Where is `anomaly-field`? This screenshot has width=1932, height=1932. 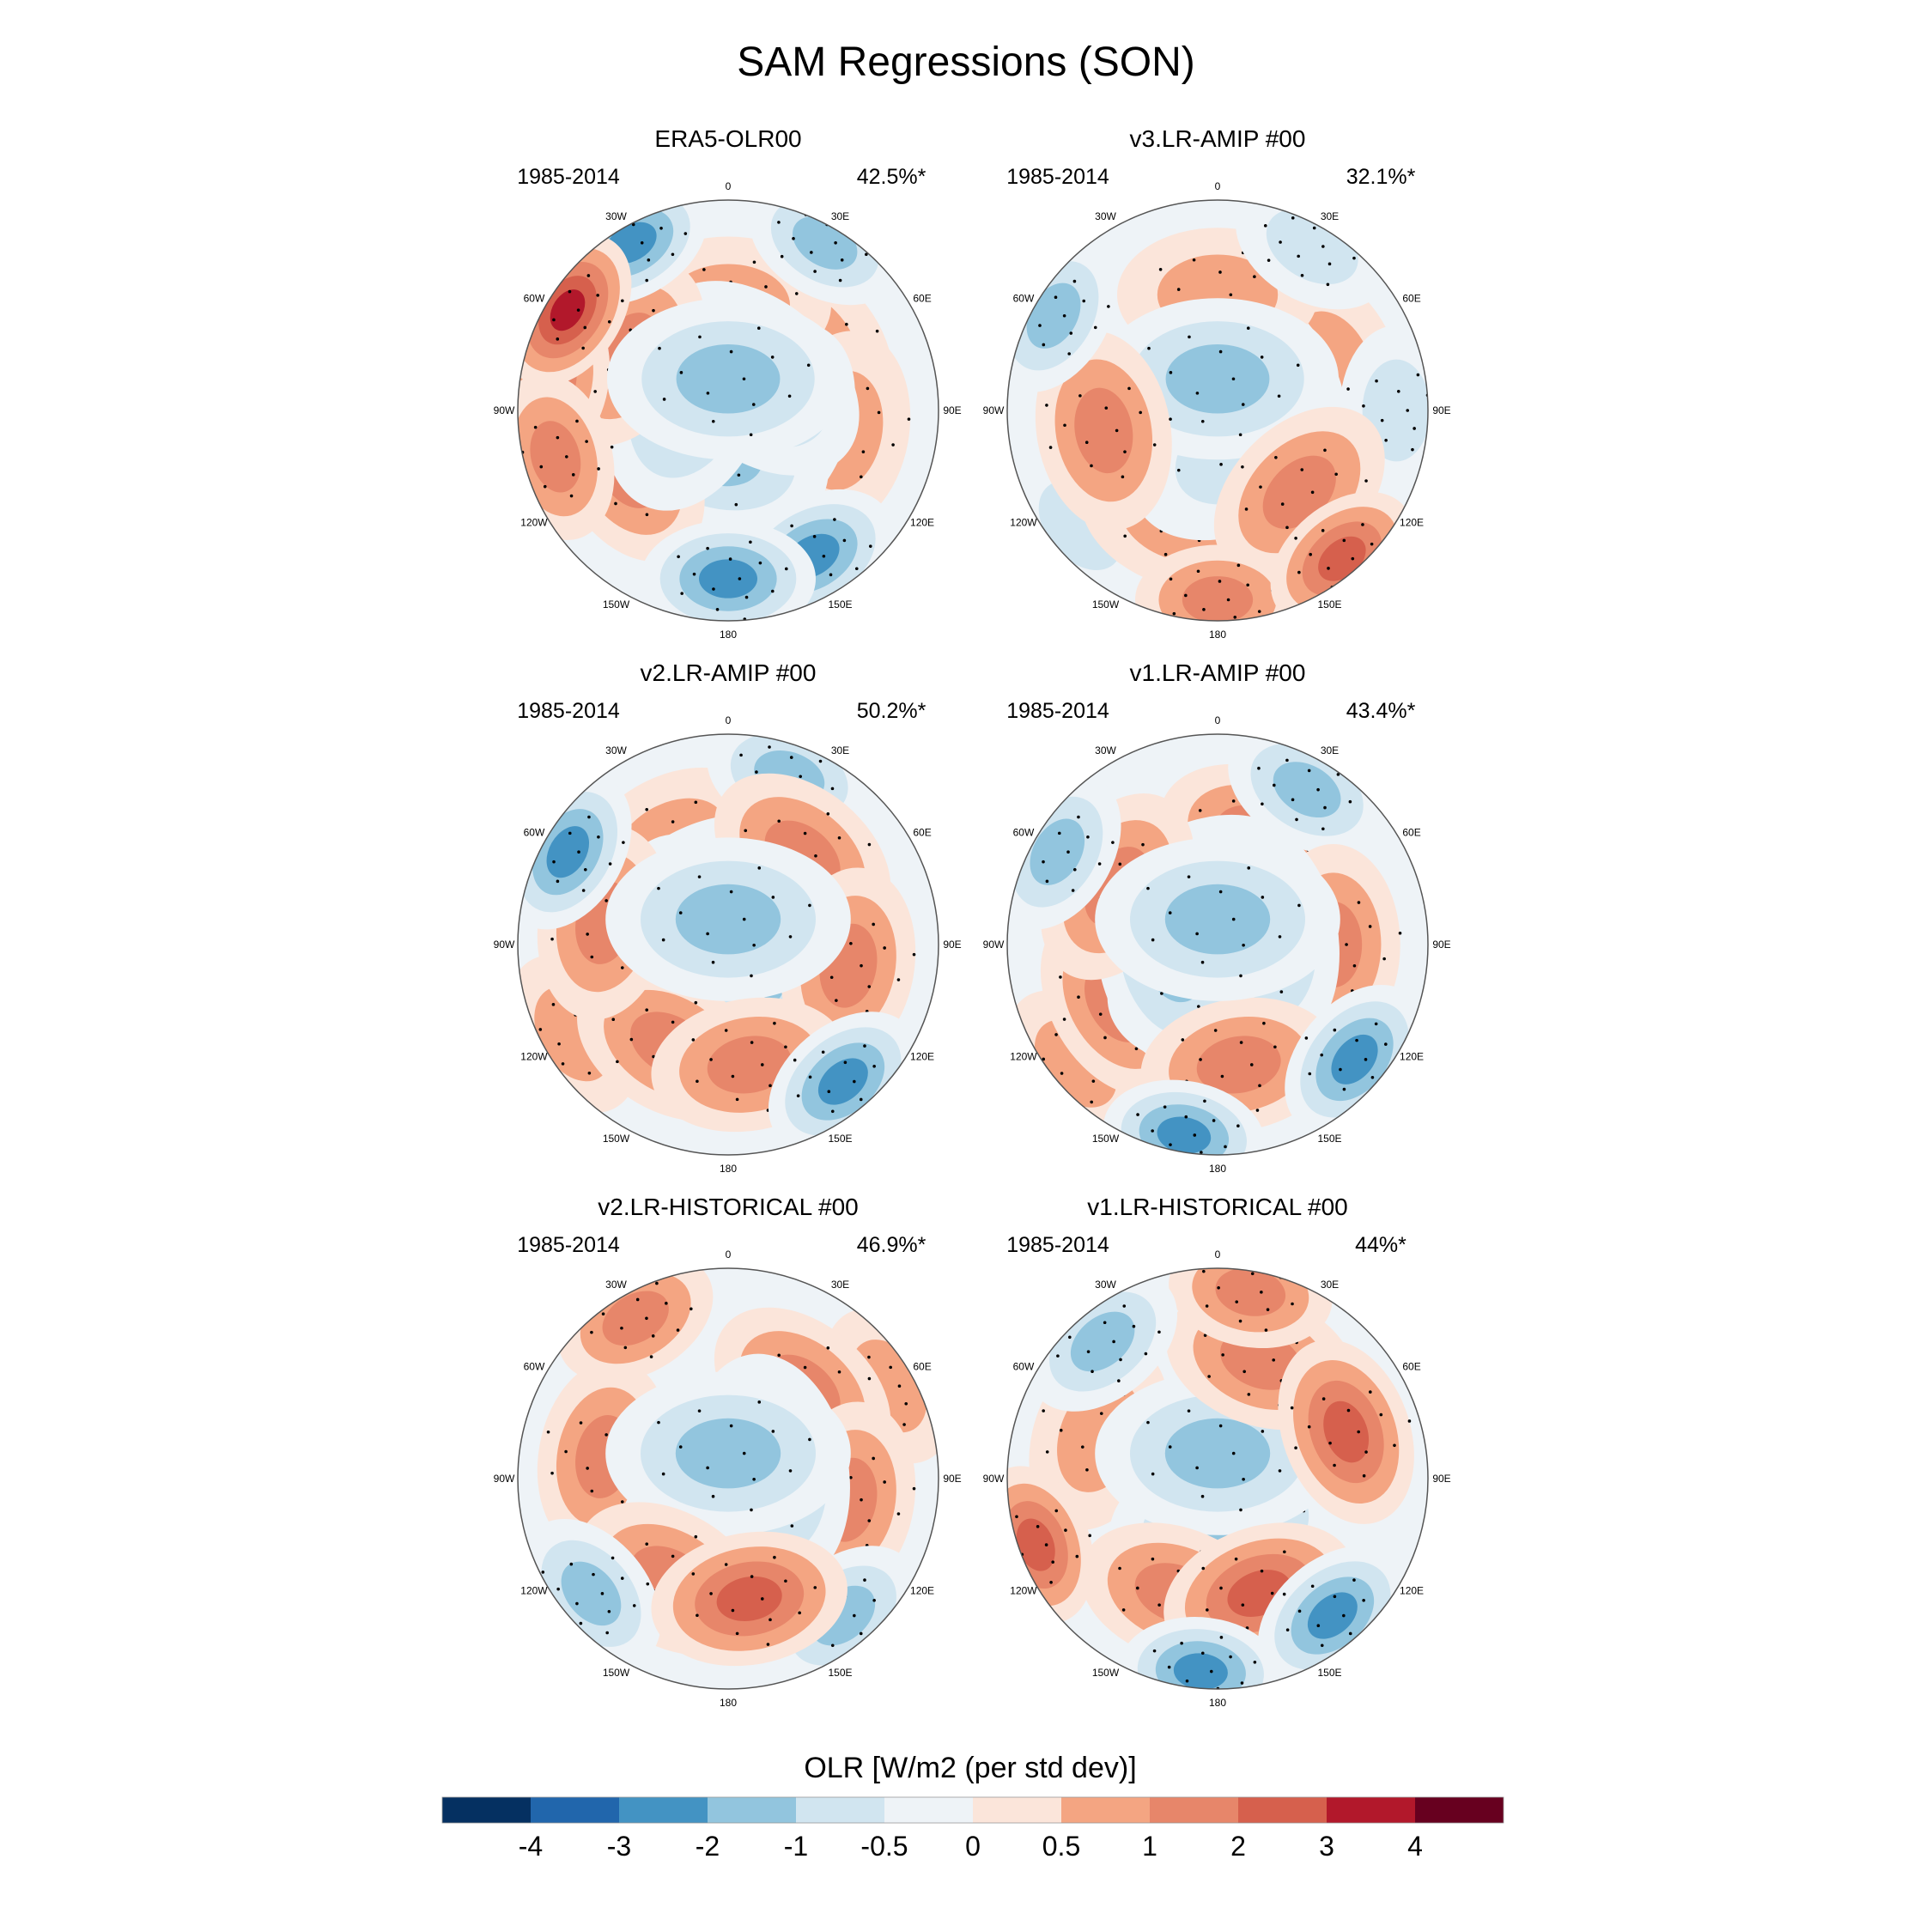
anomaly-field is located at coordinates (708, 410).